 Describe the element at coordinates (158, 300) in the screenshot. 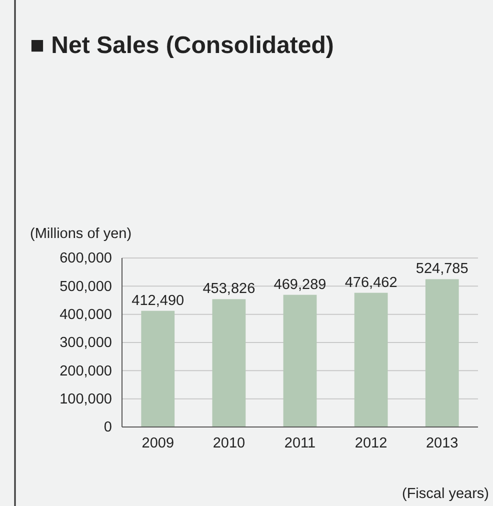

I see `data-label: 412,490` at that location.